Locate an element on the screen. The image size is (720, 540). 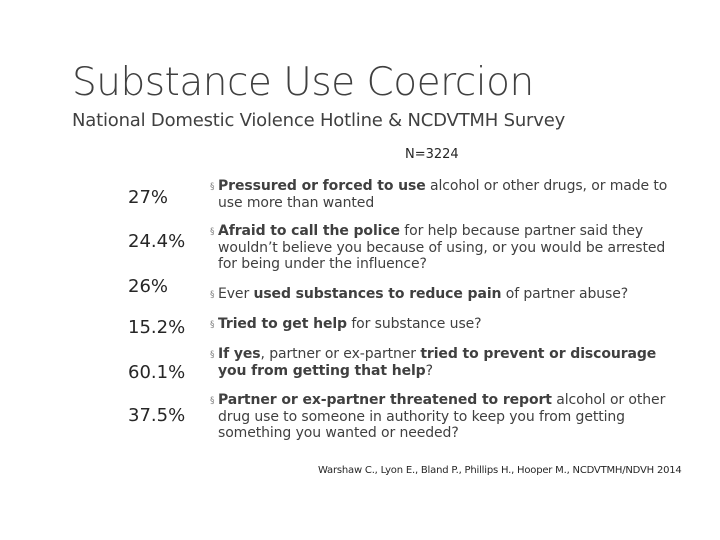
percent-pressured: 27% is located at coordinates (148, 197).